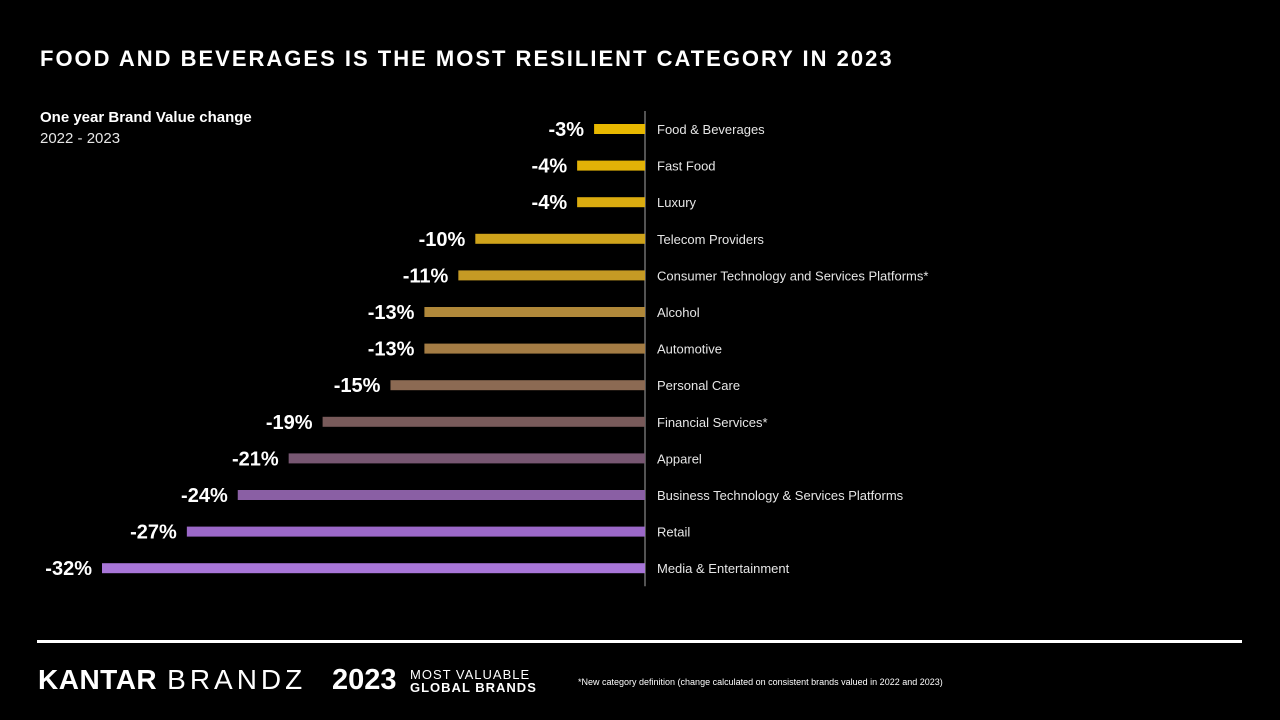 The height and width of the screenshot is (720, 1280). I want to click on category-label: Retail, so click(673, 532).